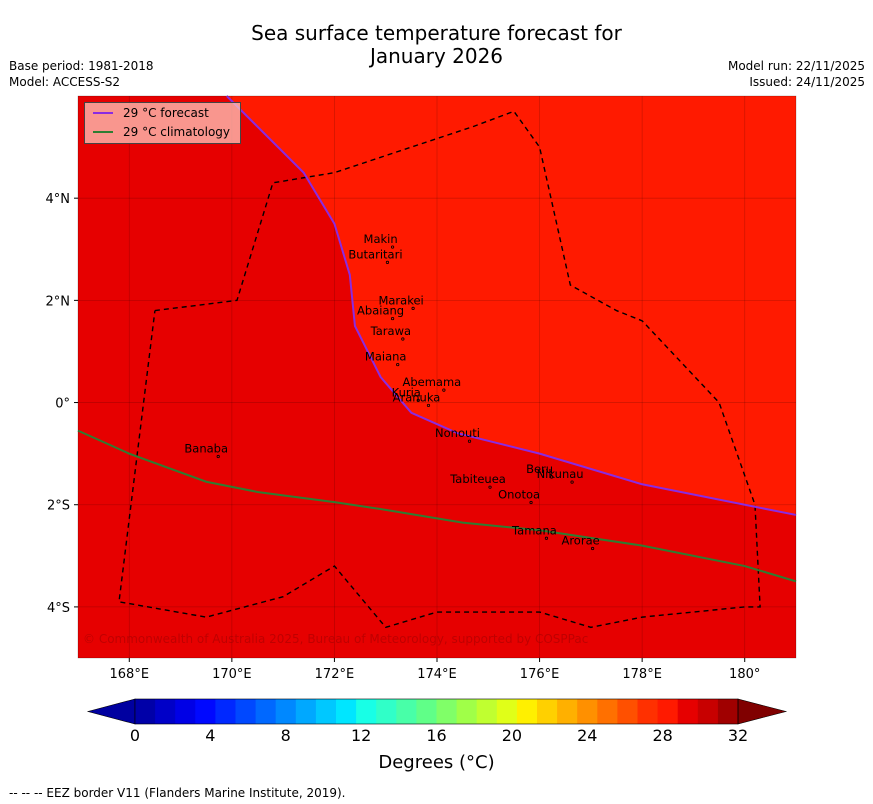  What do you see at coordinates (796, 74) in the screenshot?
I see `meta-right: Model run: 22/11/2025 Issued: 24/11/2025` at bounding box center [796, 74].